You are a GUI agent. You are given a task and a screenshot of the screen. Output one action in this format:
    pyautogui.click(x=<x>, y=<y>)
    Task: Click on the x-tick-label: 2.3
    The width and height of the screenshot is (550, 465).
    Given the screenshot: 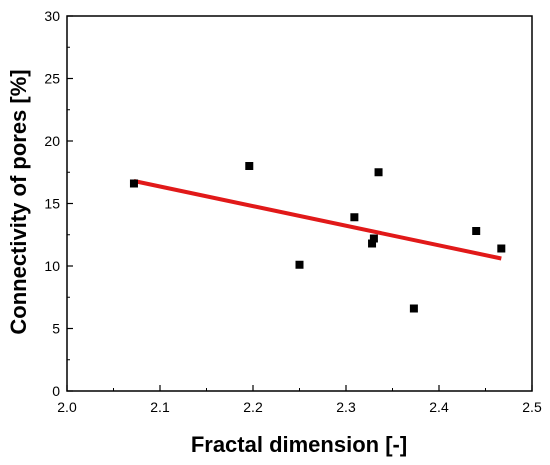 What is the action you would take?
    pyautogui.click(x=346, y=407)
    